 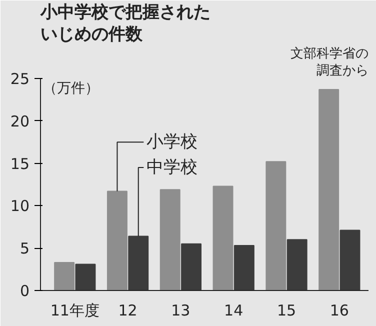 What do you see at coordinates (25, 291) in the screenshot?
I see `y-tick-label: 0` at bounding box center [25, 291].